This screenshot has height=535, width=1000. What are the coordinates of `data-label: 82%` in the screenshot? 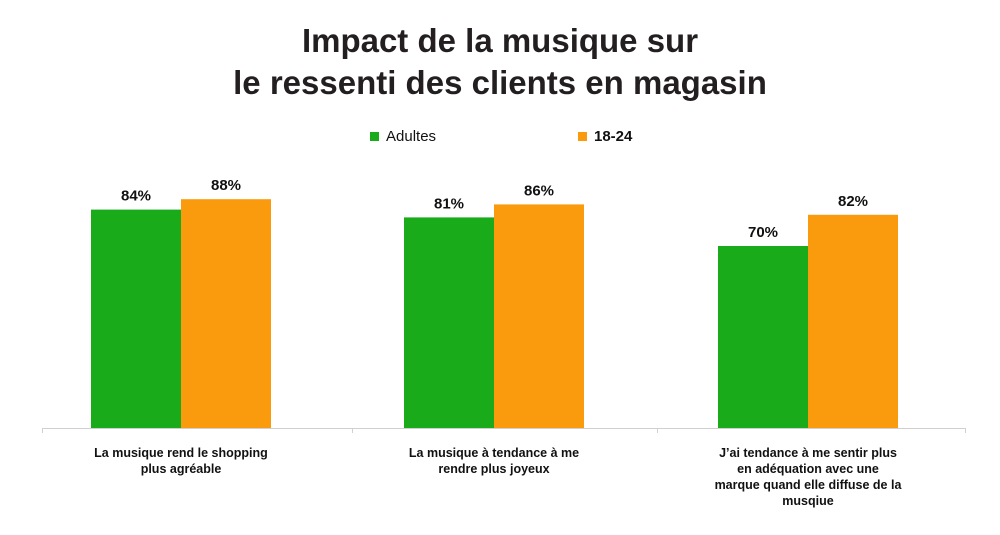 It's located at (853, 201).